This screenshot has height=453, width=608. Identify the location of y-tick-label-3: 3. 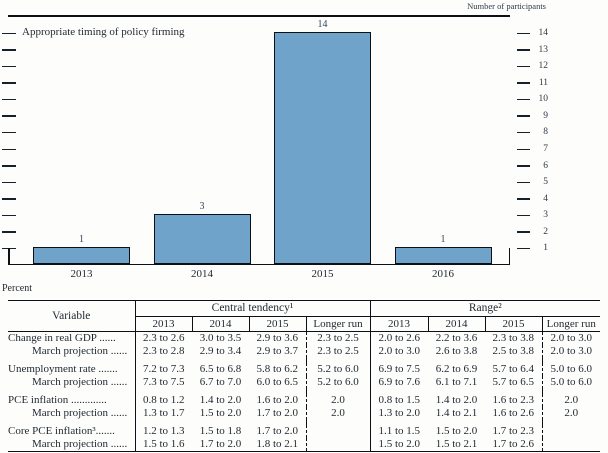
(545, 215).